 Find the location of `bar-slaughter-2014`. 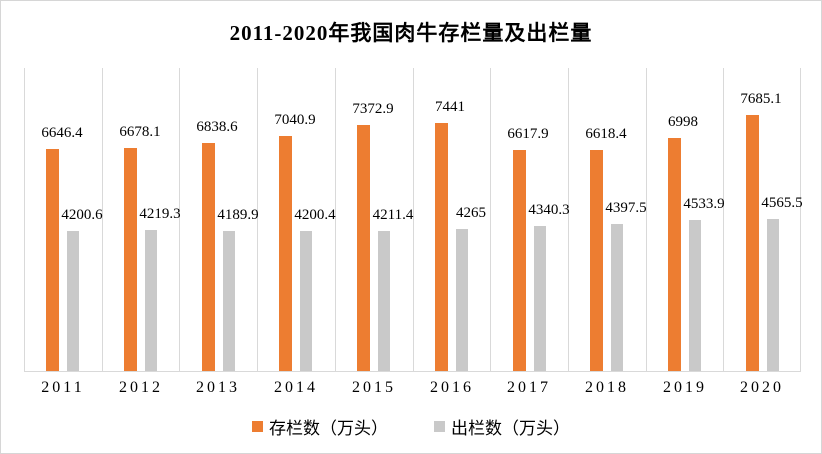

bar-slaughter-2014 is located at coordinates (306, 301).